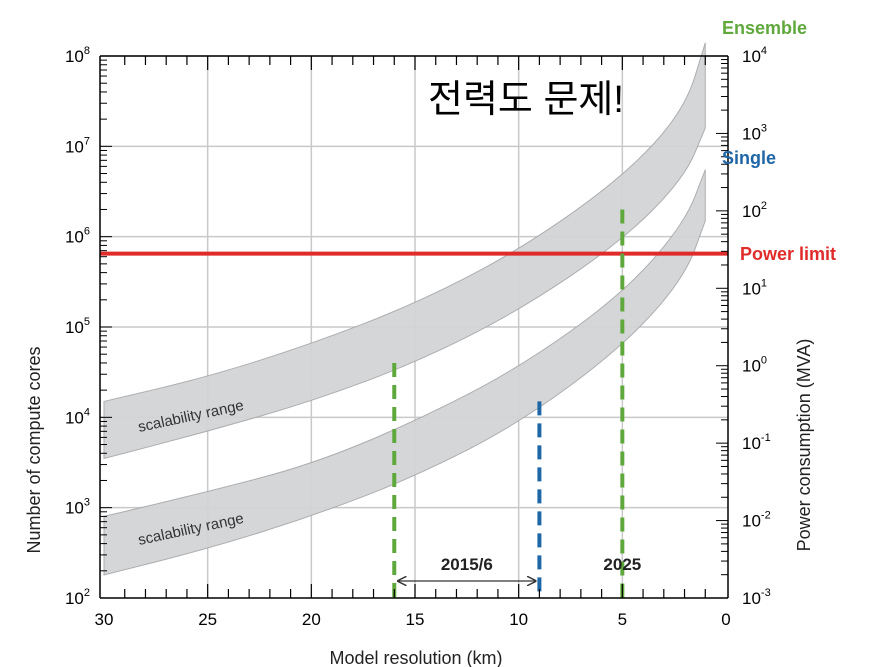  I want to click on y-right-tick-label: 10⁻², so click(756, 520).